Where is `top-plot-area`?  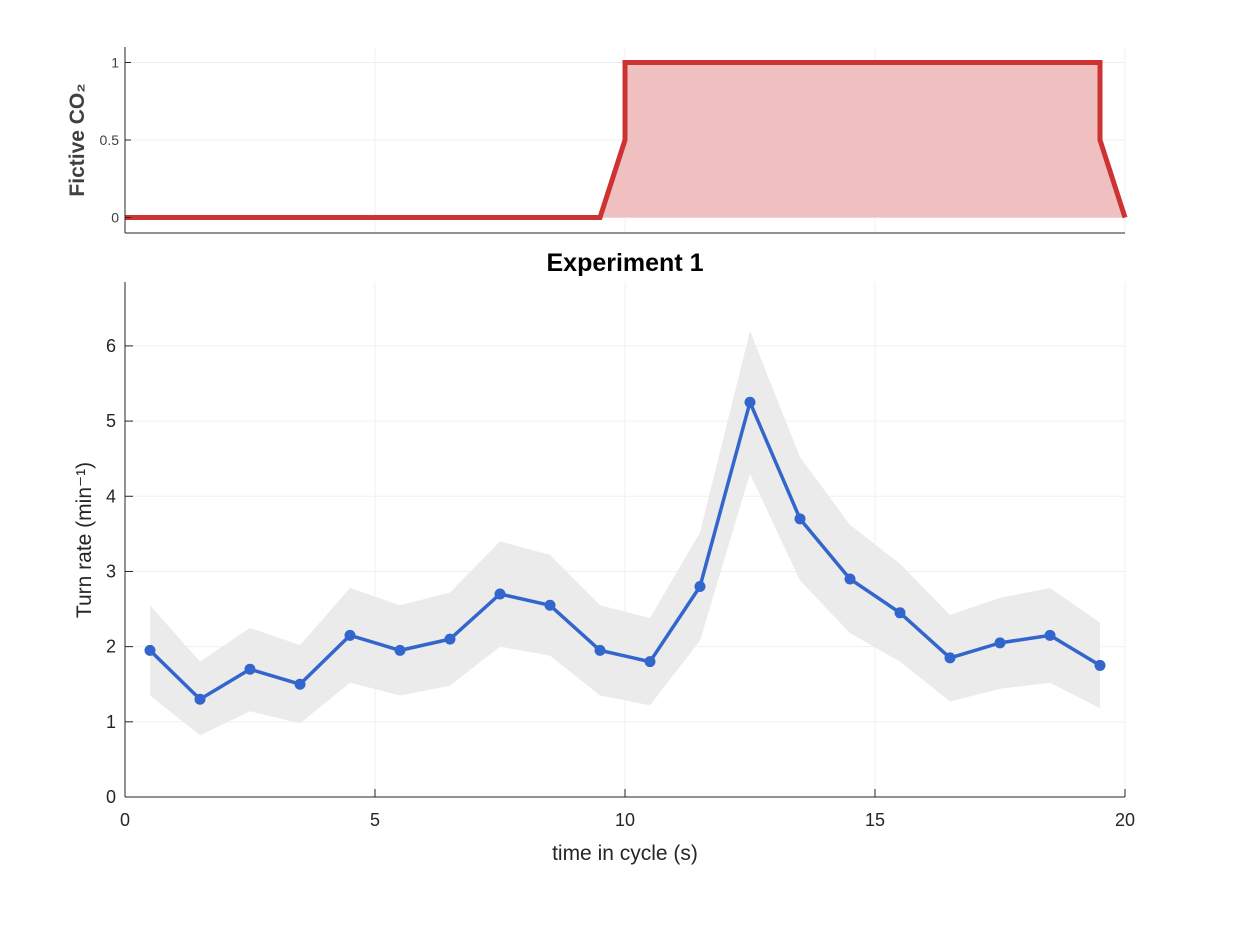 top-plot-area is located at coordinates (626, 140).